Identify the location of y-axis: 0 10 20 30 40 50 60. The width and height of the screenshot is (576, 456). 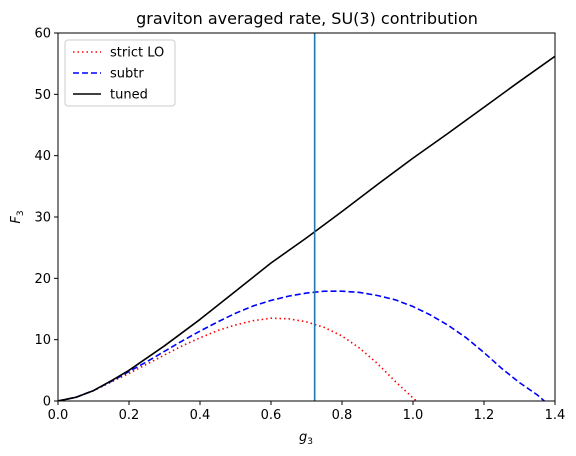
(46, 218).